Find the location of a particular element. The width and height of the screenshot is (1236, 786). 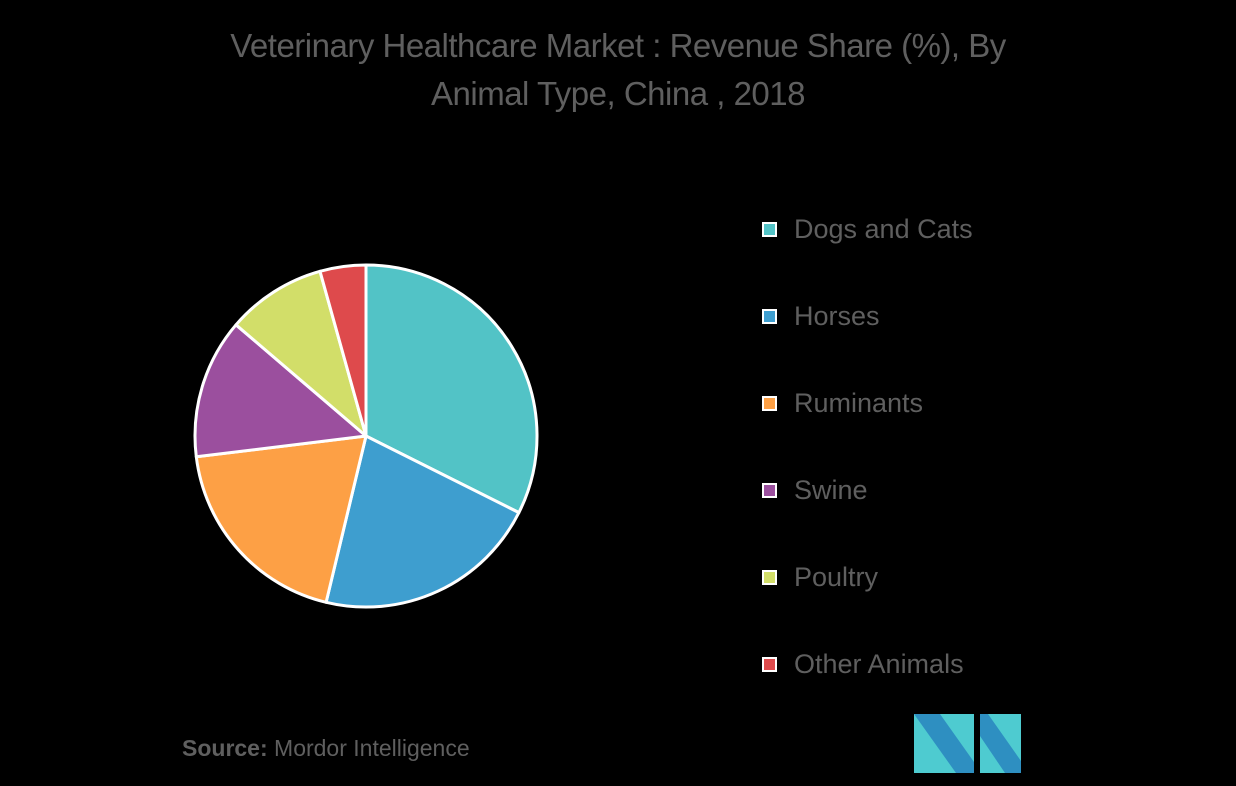

legend-item-other-animals: Other Animals is located at coordinates (867, 664).